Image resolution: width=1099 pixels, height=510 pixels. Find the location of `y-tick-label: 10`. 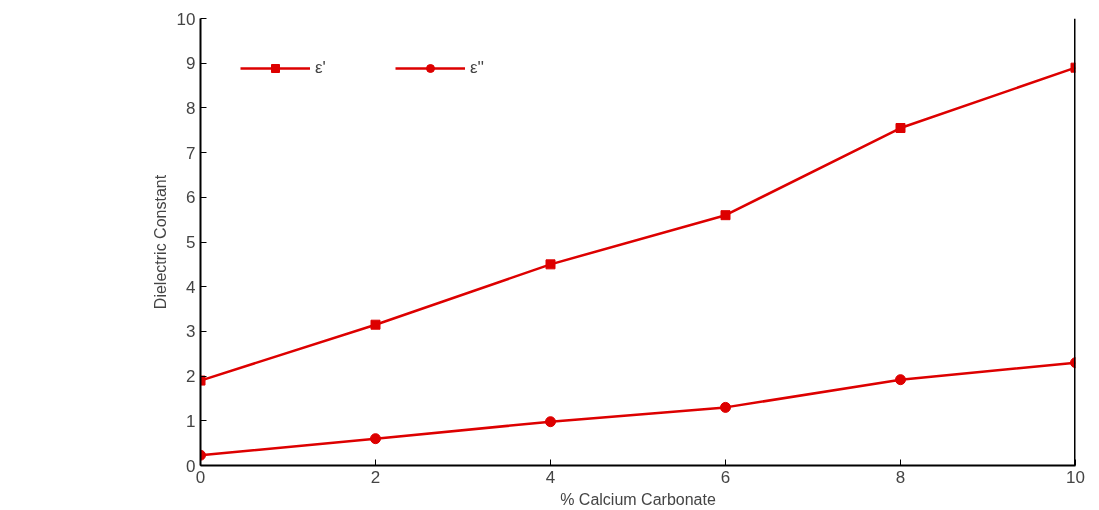

y-tick-label: 10 is located at coordinates (186, 19).